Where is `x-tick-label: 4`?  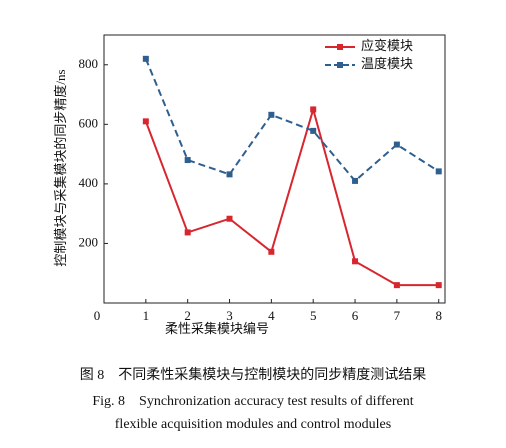
x-tick-label: 4 is located at coordinates (271, 315).